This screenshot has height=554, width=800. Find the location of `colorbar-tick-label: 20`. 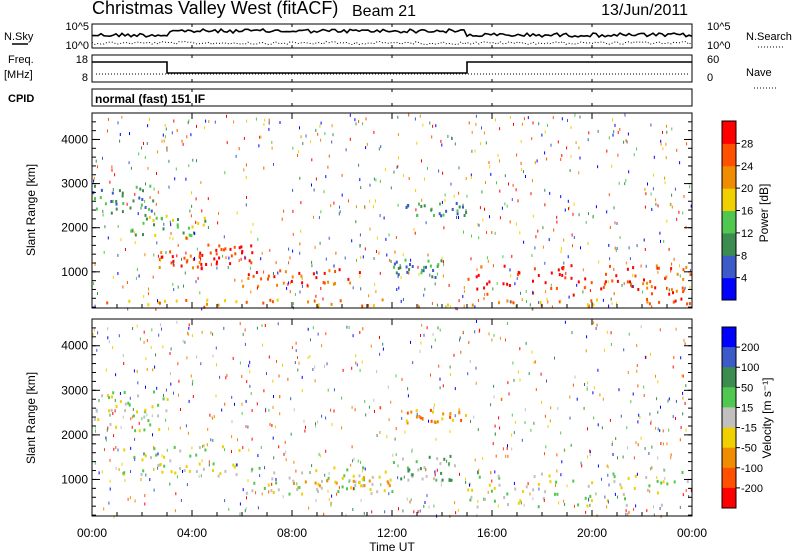

colorbar-tick-label: 20 is located at coordinates (747, 189).